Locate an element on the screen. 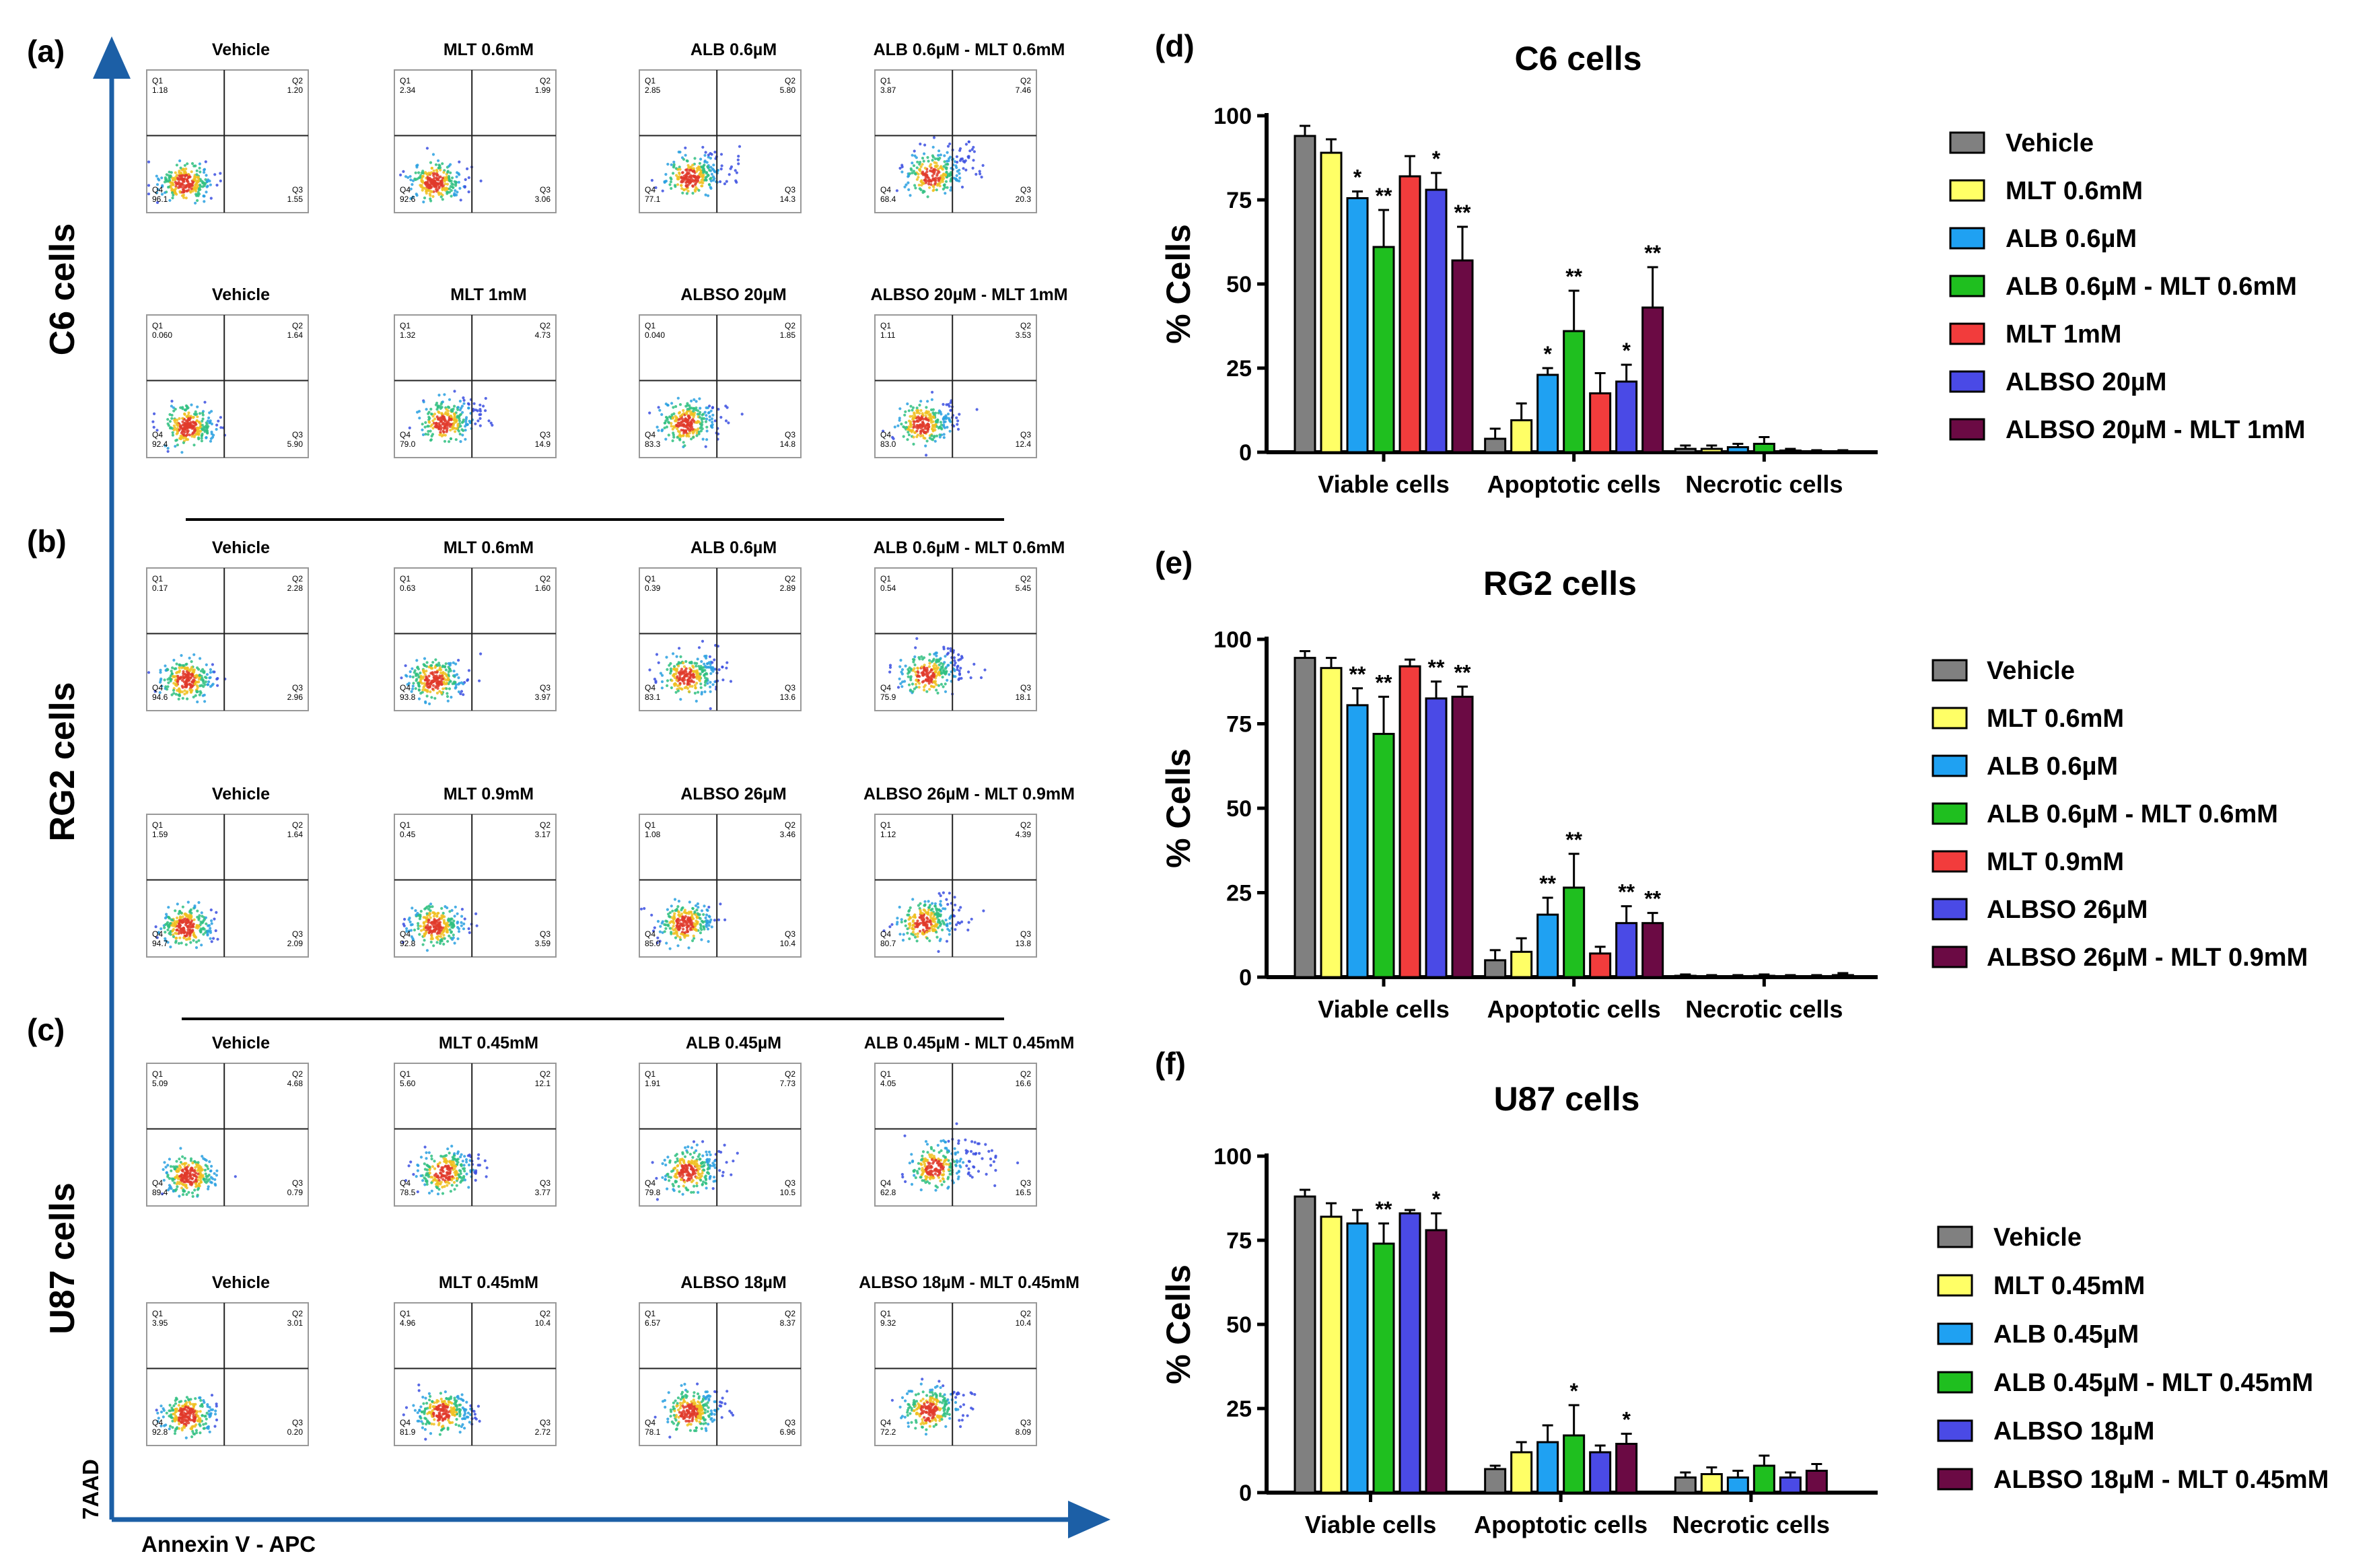 The height and width of the screenshot is (1568, 2373). quadrant-percentage: 7.46 is located at coordinates (1024, 90).